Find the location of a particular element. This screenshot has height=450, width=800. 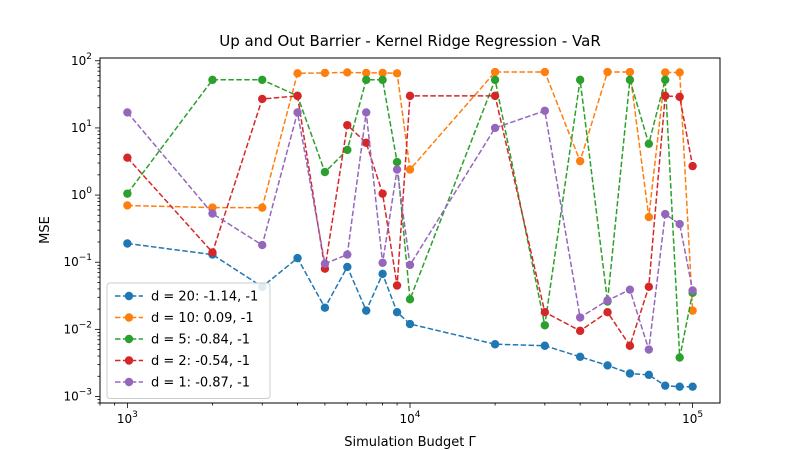

legend-item: d = 2: -0.54, -1 is located at coordinates (182, 361).